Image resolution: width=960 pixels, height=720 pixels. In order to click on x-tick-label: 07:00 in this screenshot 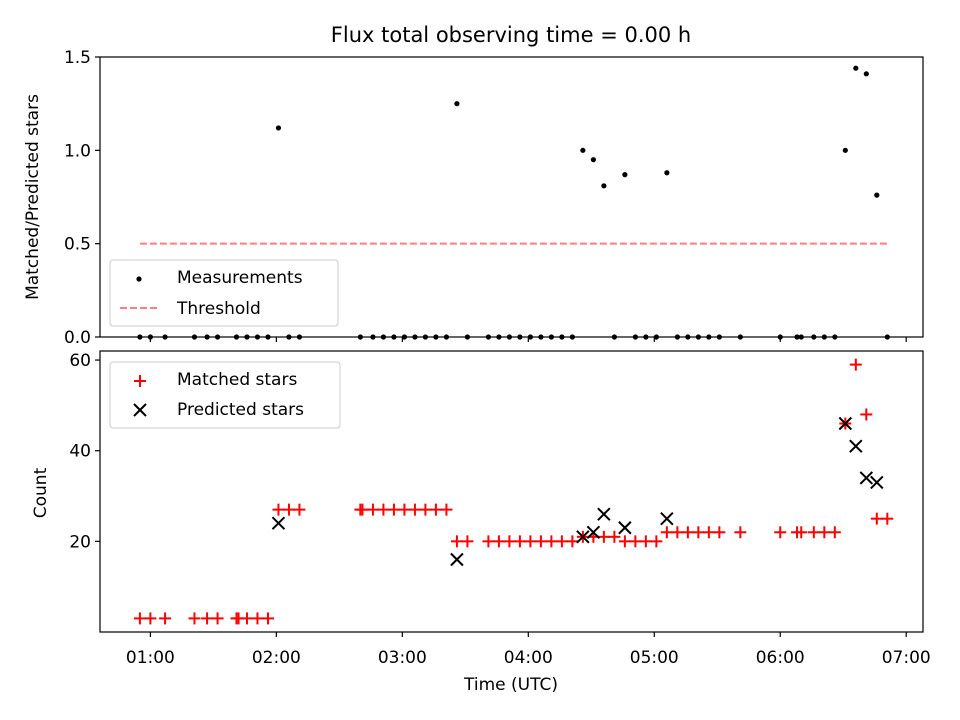, I will do `click(906, 658)`.